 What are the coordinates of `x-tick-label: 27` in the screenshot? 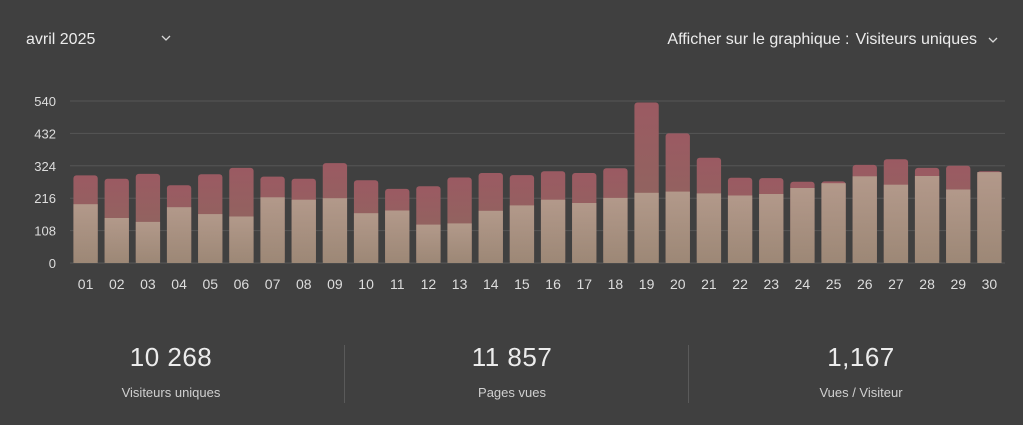 It's located at (896, 284).